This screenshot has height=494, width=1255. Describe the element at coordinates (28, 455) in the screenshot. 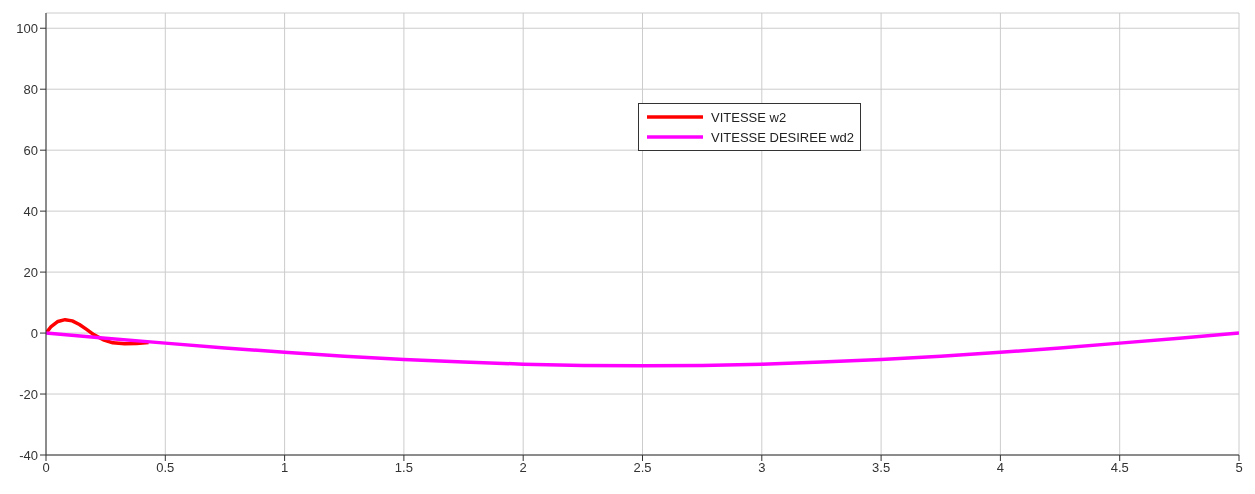

I see `y-tick-label: -40` at that location.